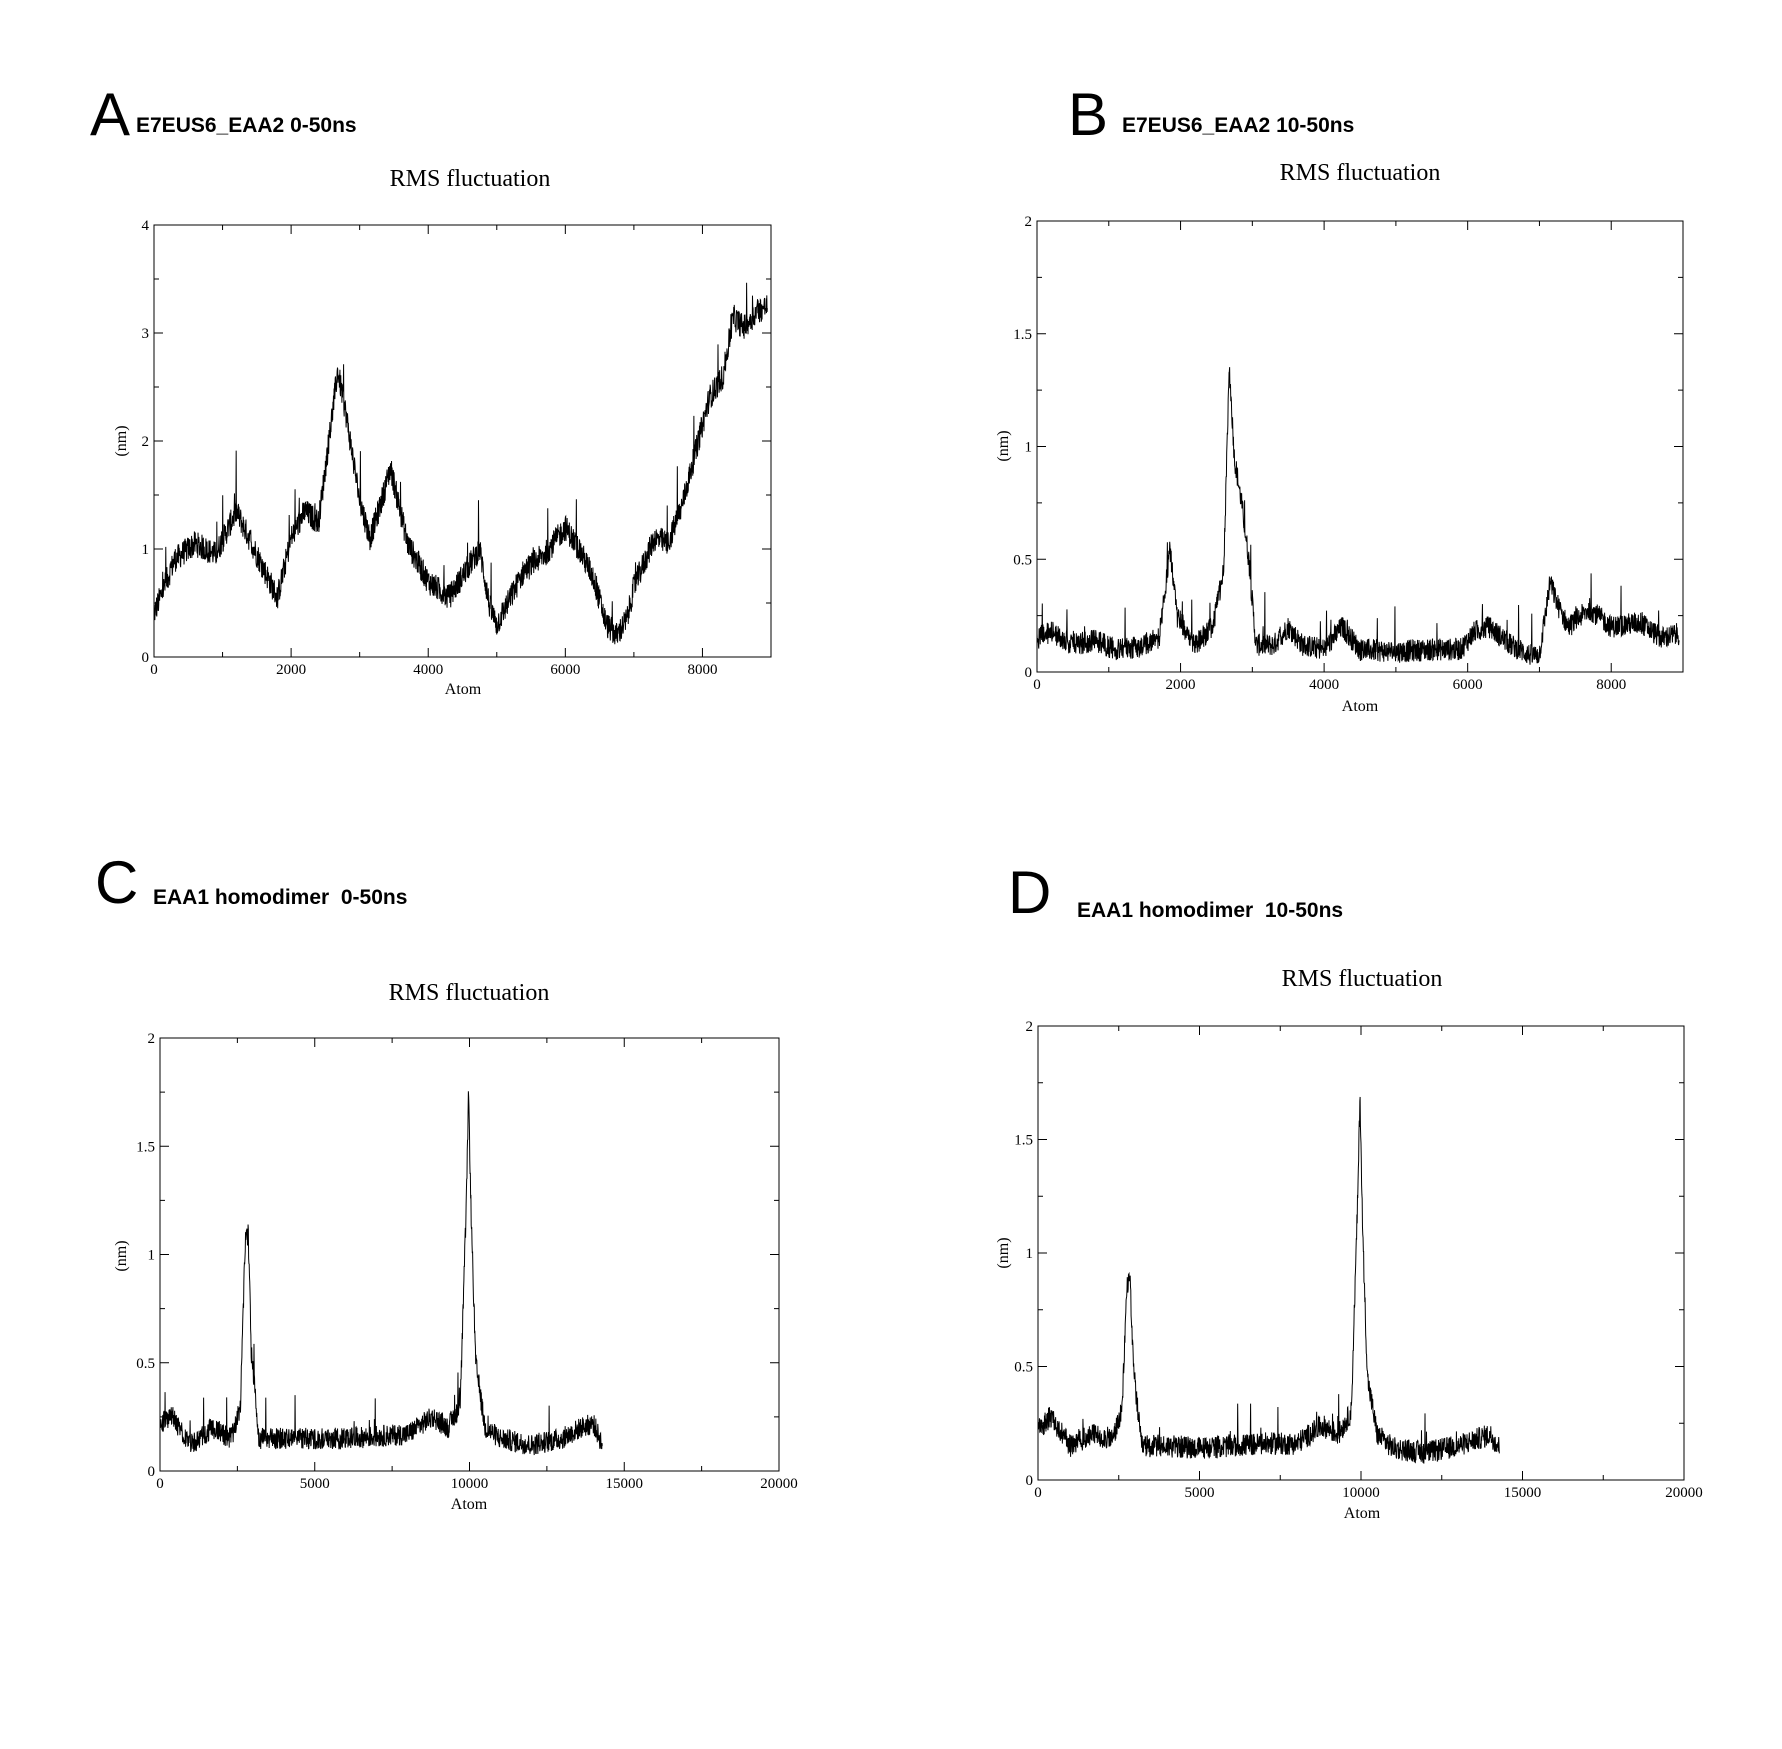 Image resolution: width=1782 pixels, height=1749 pixels. Describe the element at coordinates (280, 897) in the screenshot. I see `panel-subtitle: EAA1 homodimer 0-50ns` at that location.